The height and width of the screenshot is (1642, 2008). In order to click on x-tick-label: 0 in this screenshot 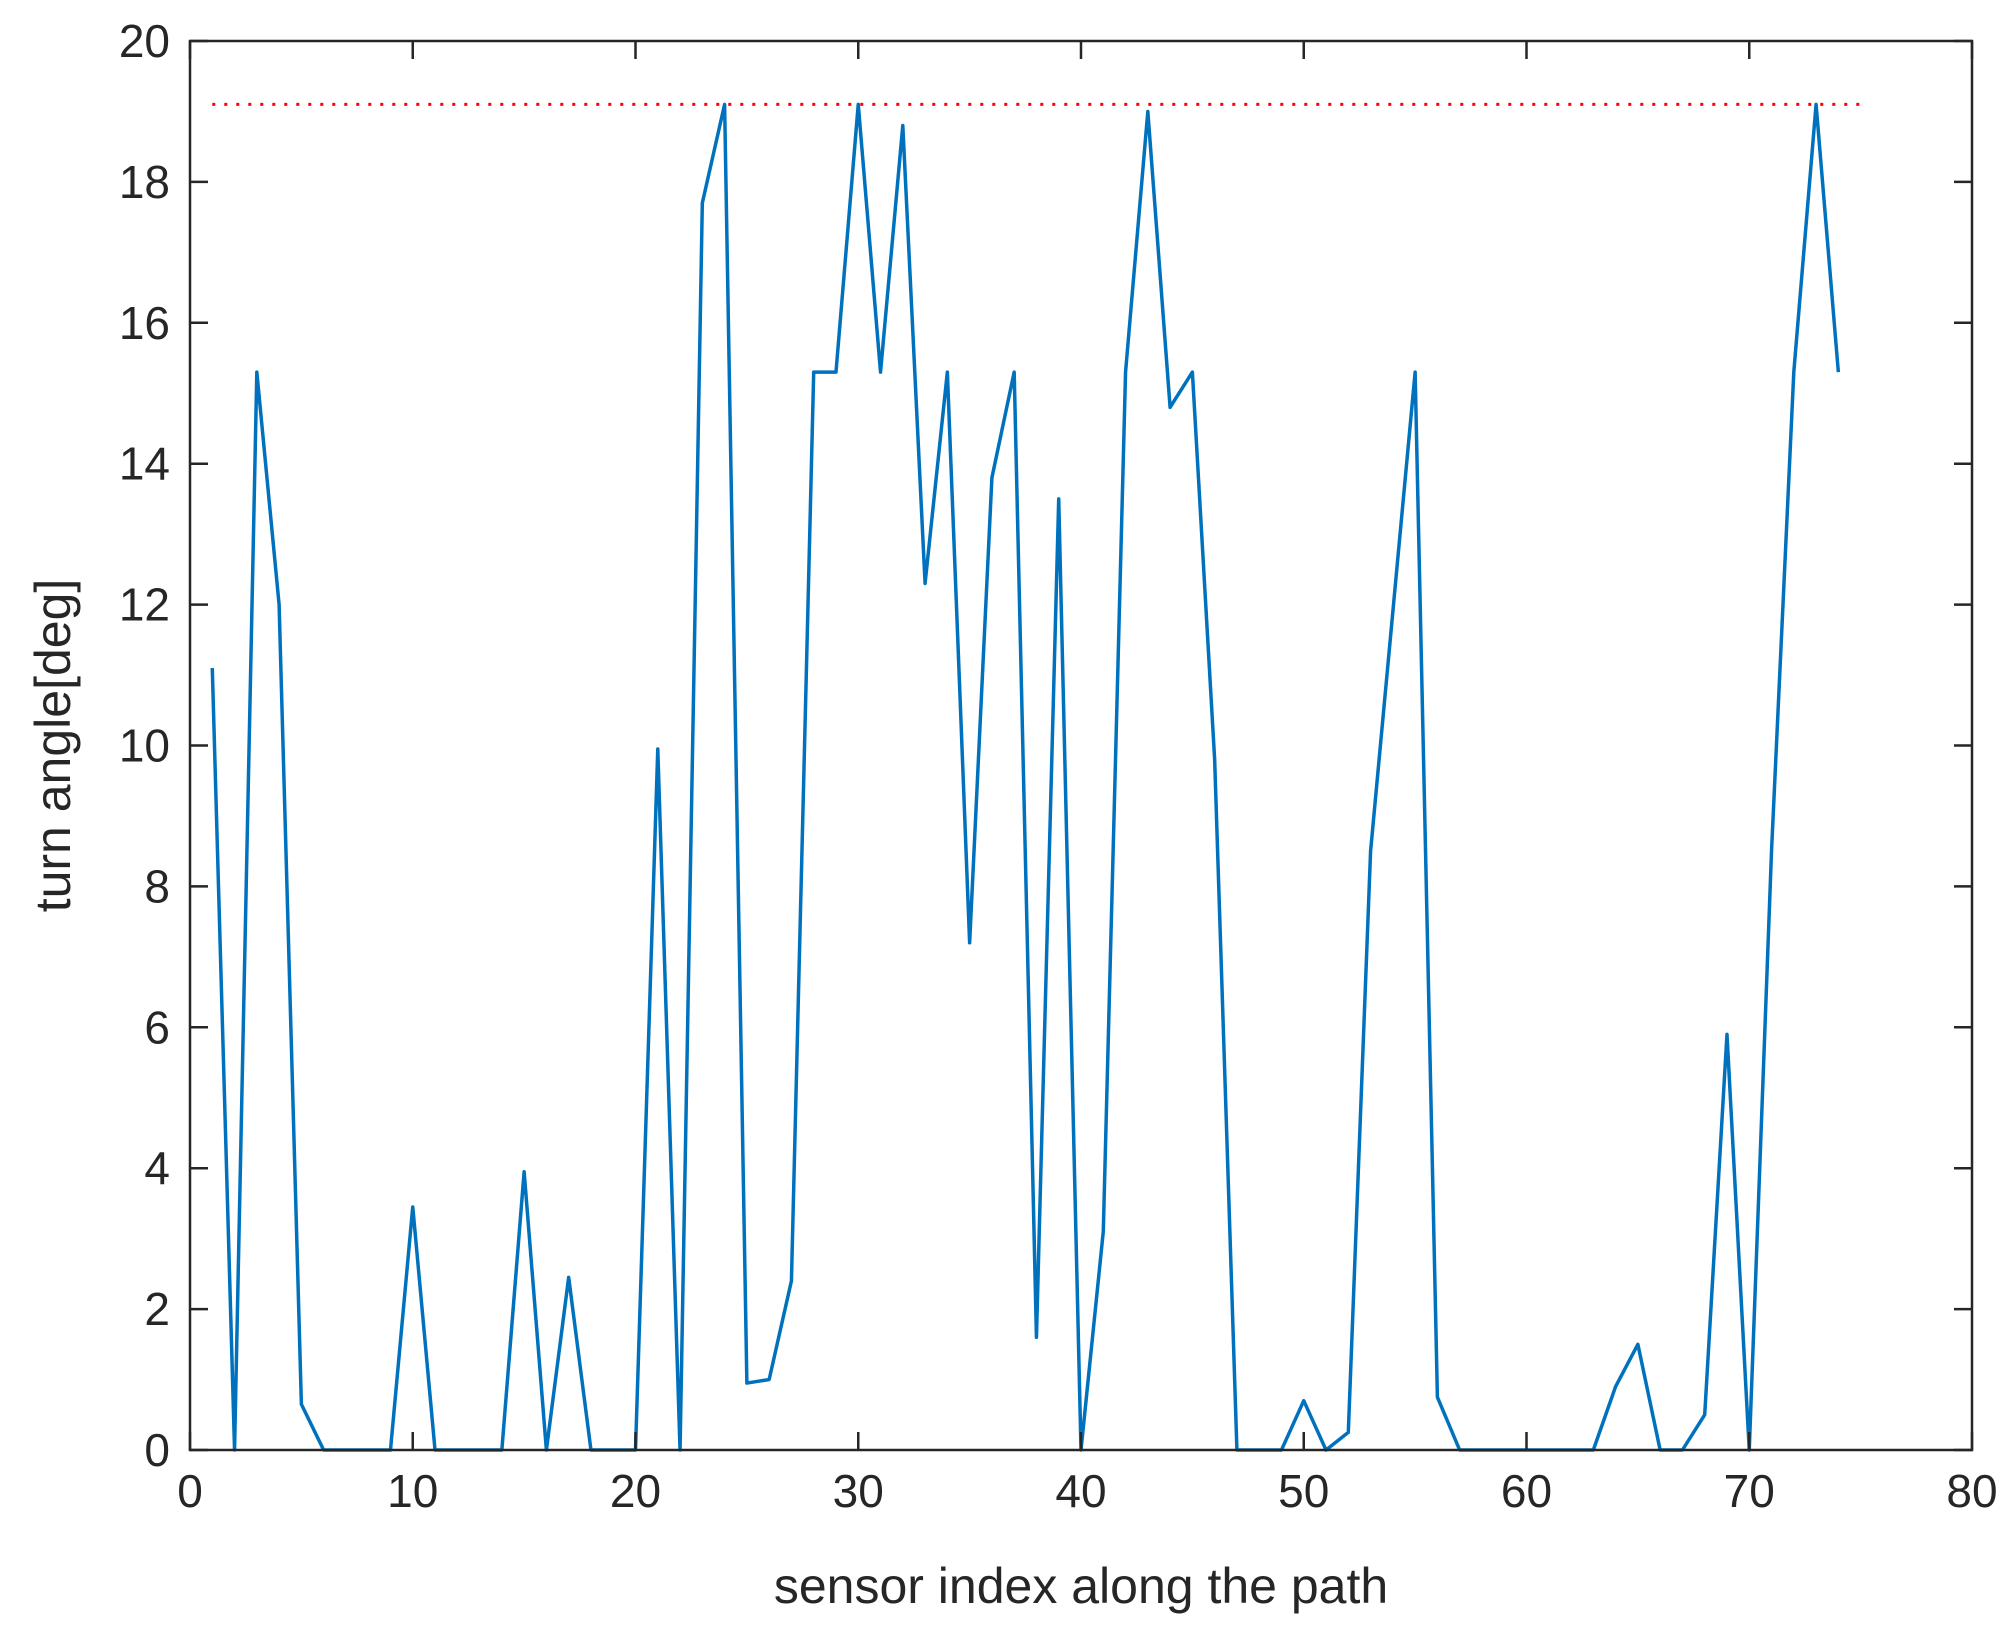, I will do `click(190, 1491)`.